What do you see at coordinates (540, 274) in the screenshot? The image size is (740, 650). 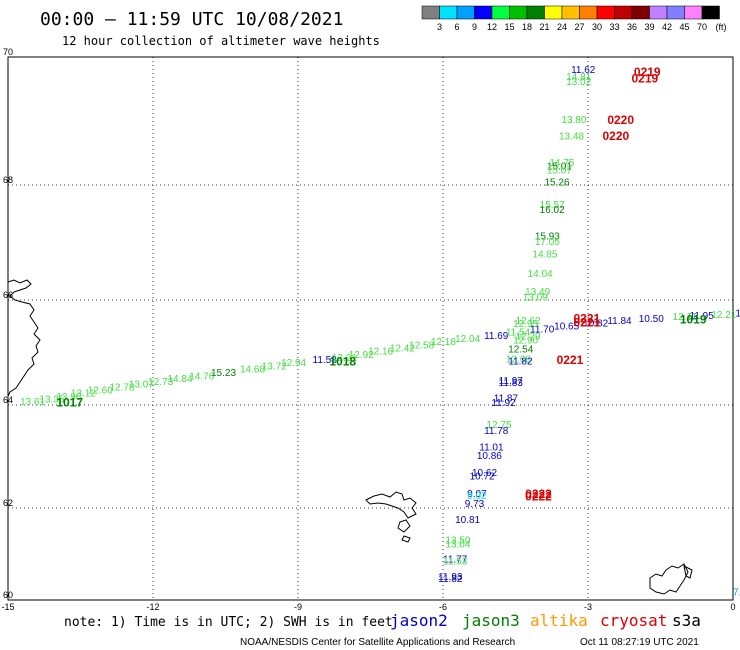 I see `swh-value: 14.04` at bounding box center [540, 274].